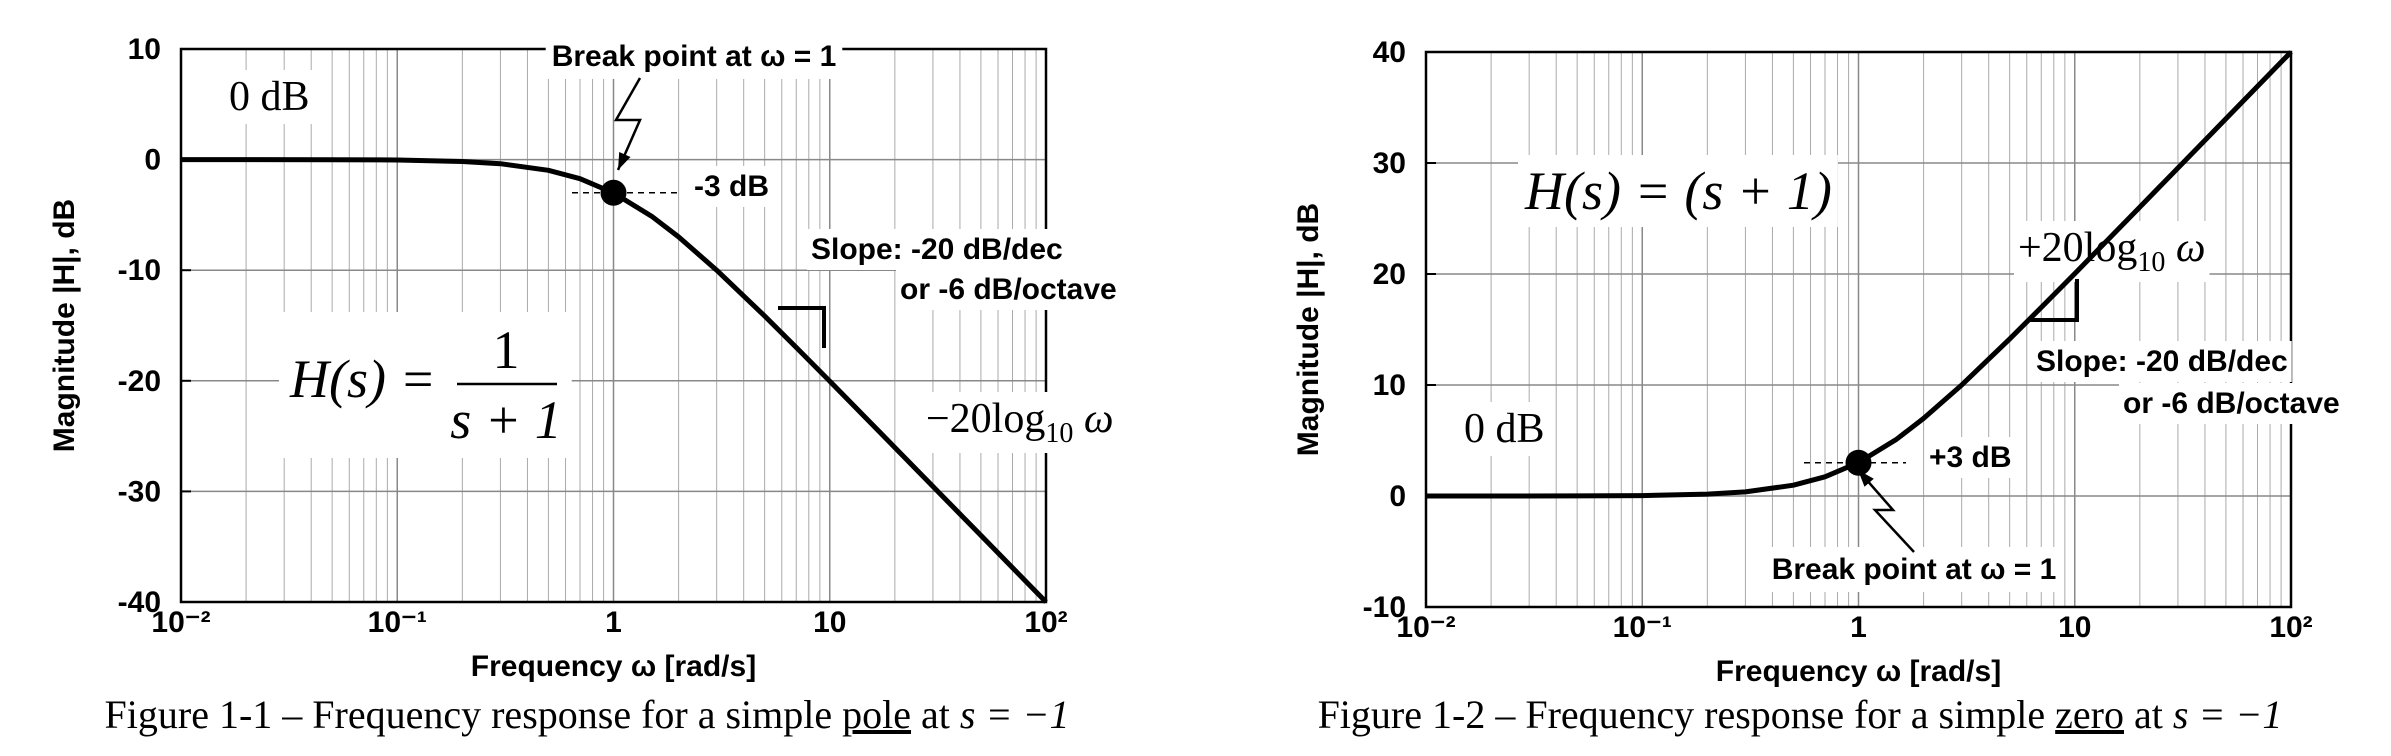 This screenshot has height=756, width=2391. I want to click on caption-part: pole, so click(876, 714).